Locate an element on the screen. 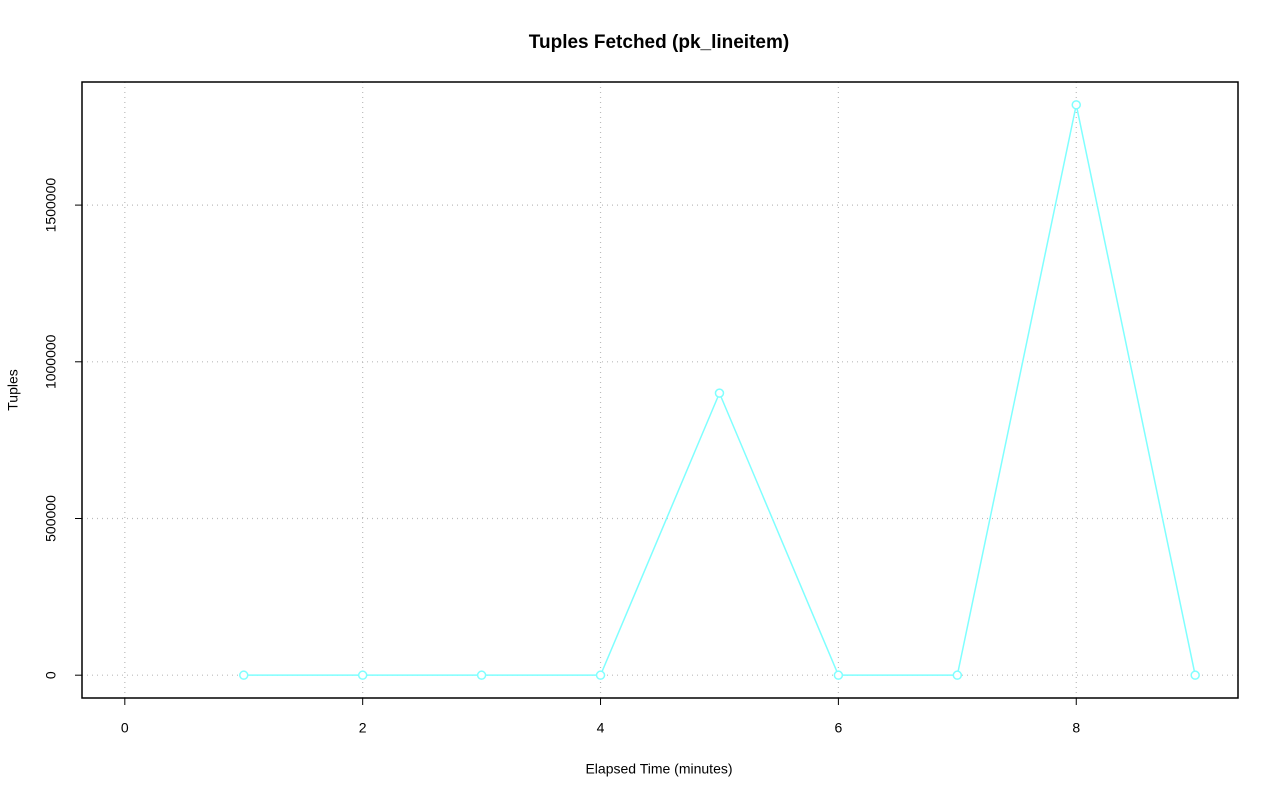  y-axis-label: Tuples is located at coordinates (13, 390).